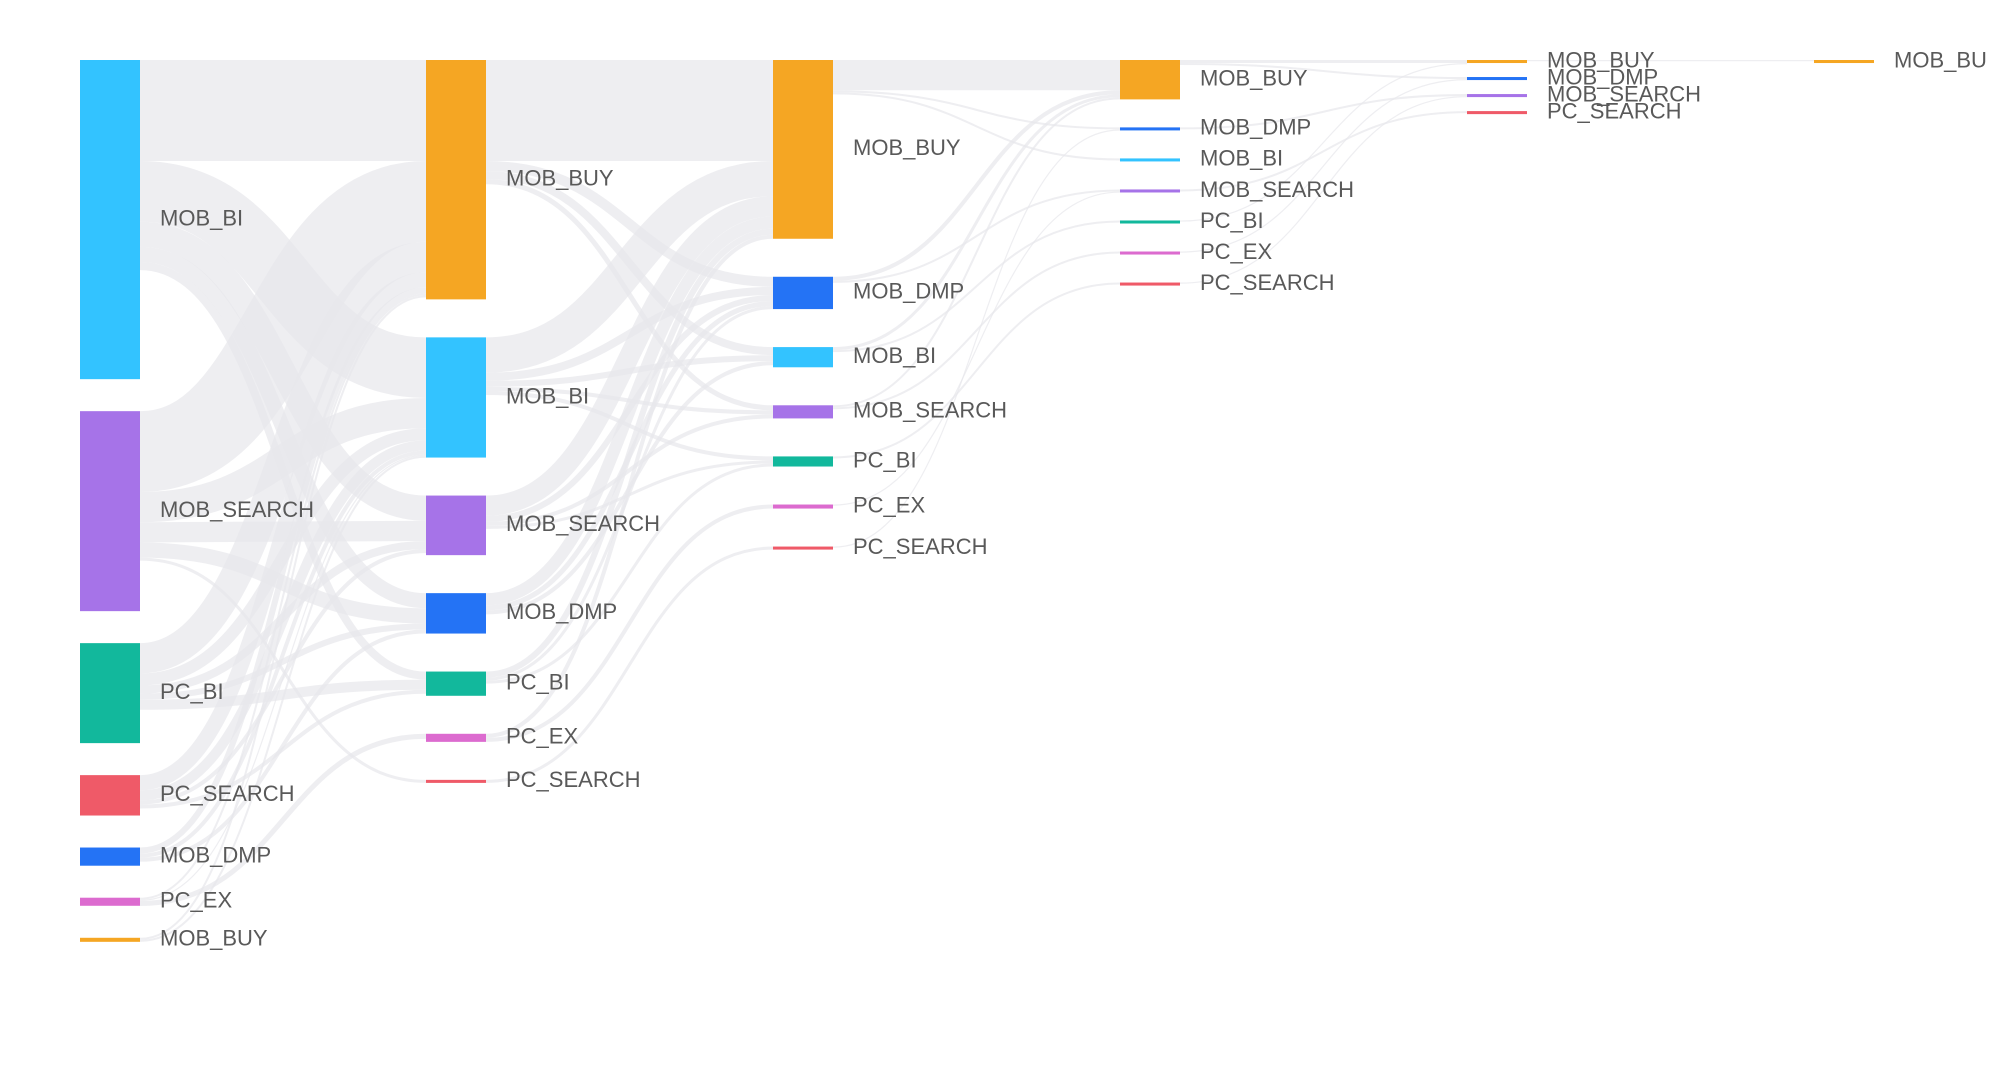 Image resolution: width=1992 pixels, height=1066 pixels. What do you see at coordinates (1277, 189) in the screenshot?
I see `label-stage-3-mob-search: MOB_SEARCH` at bounding box center [1277, 189].